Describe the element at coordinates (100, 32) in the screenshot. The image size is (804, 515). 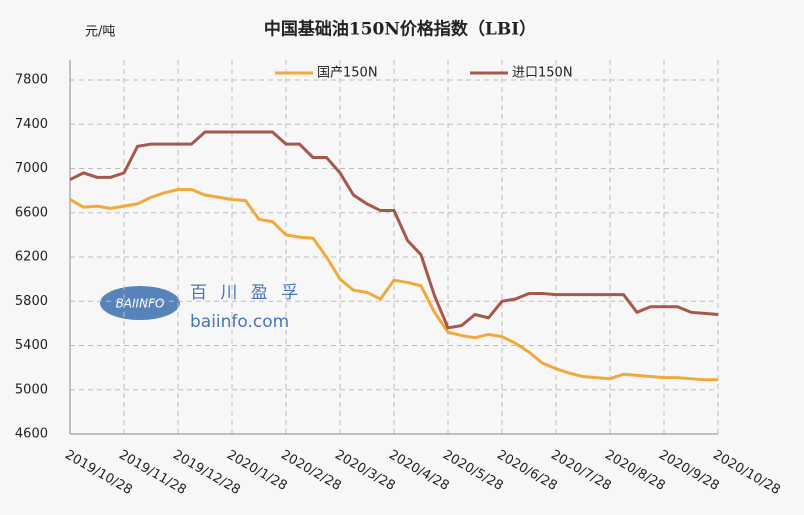
I see `y-axis-label: 元/吨` at that location.